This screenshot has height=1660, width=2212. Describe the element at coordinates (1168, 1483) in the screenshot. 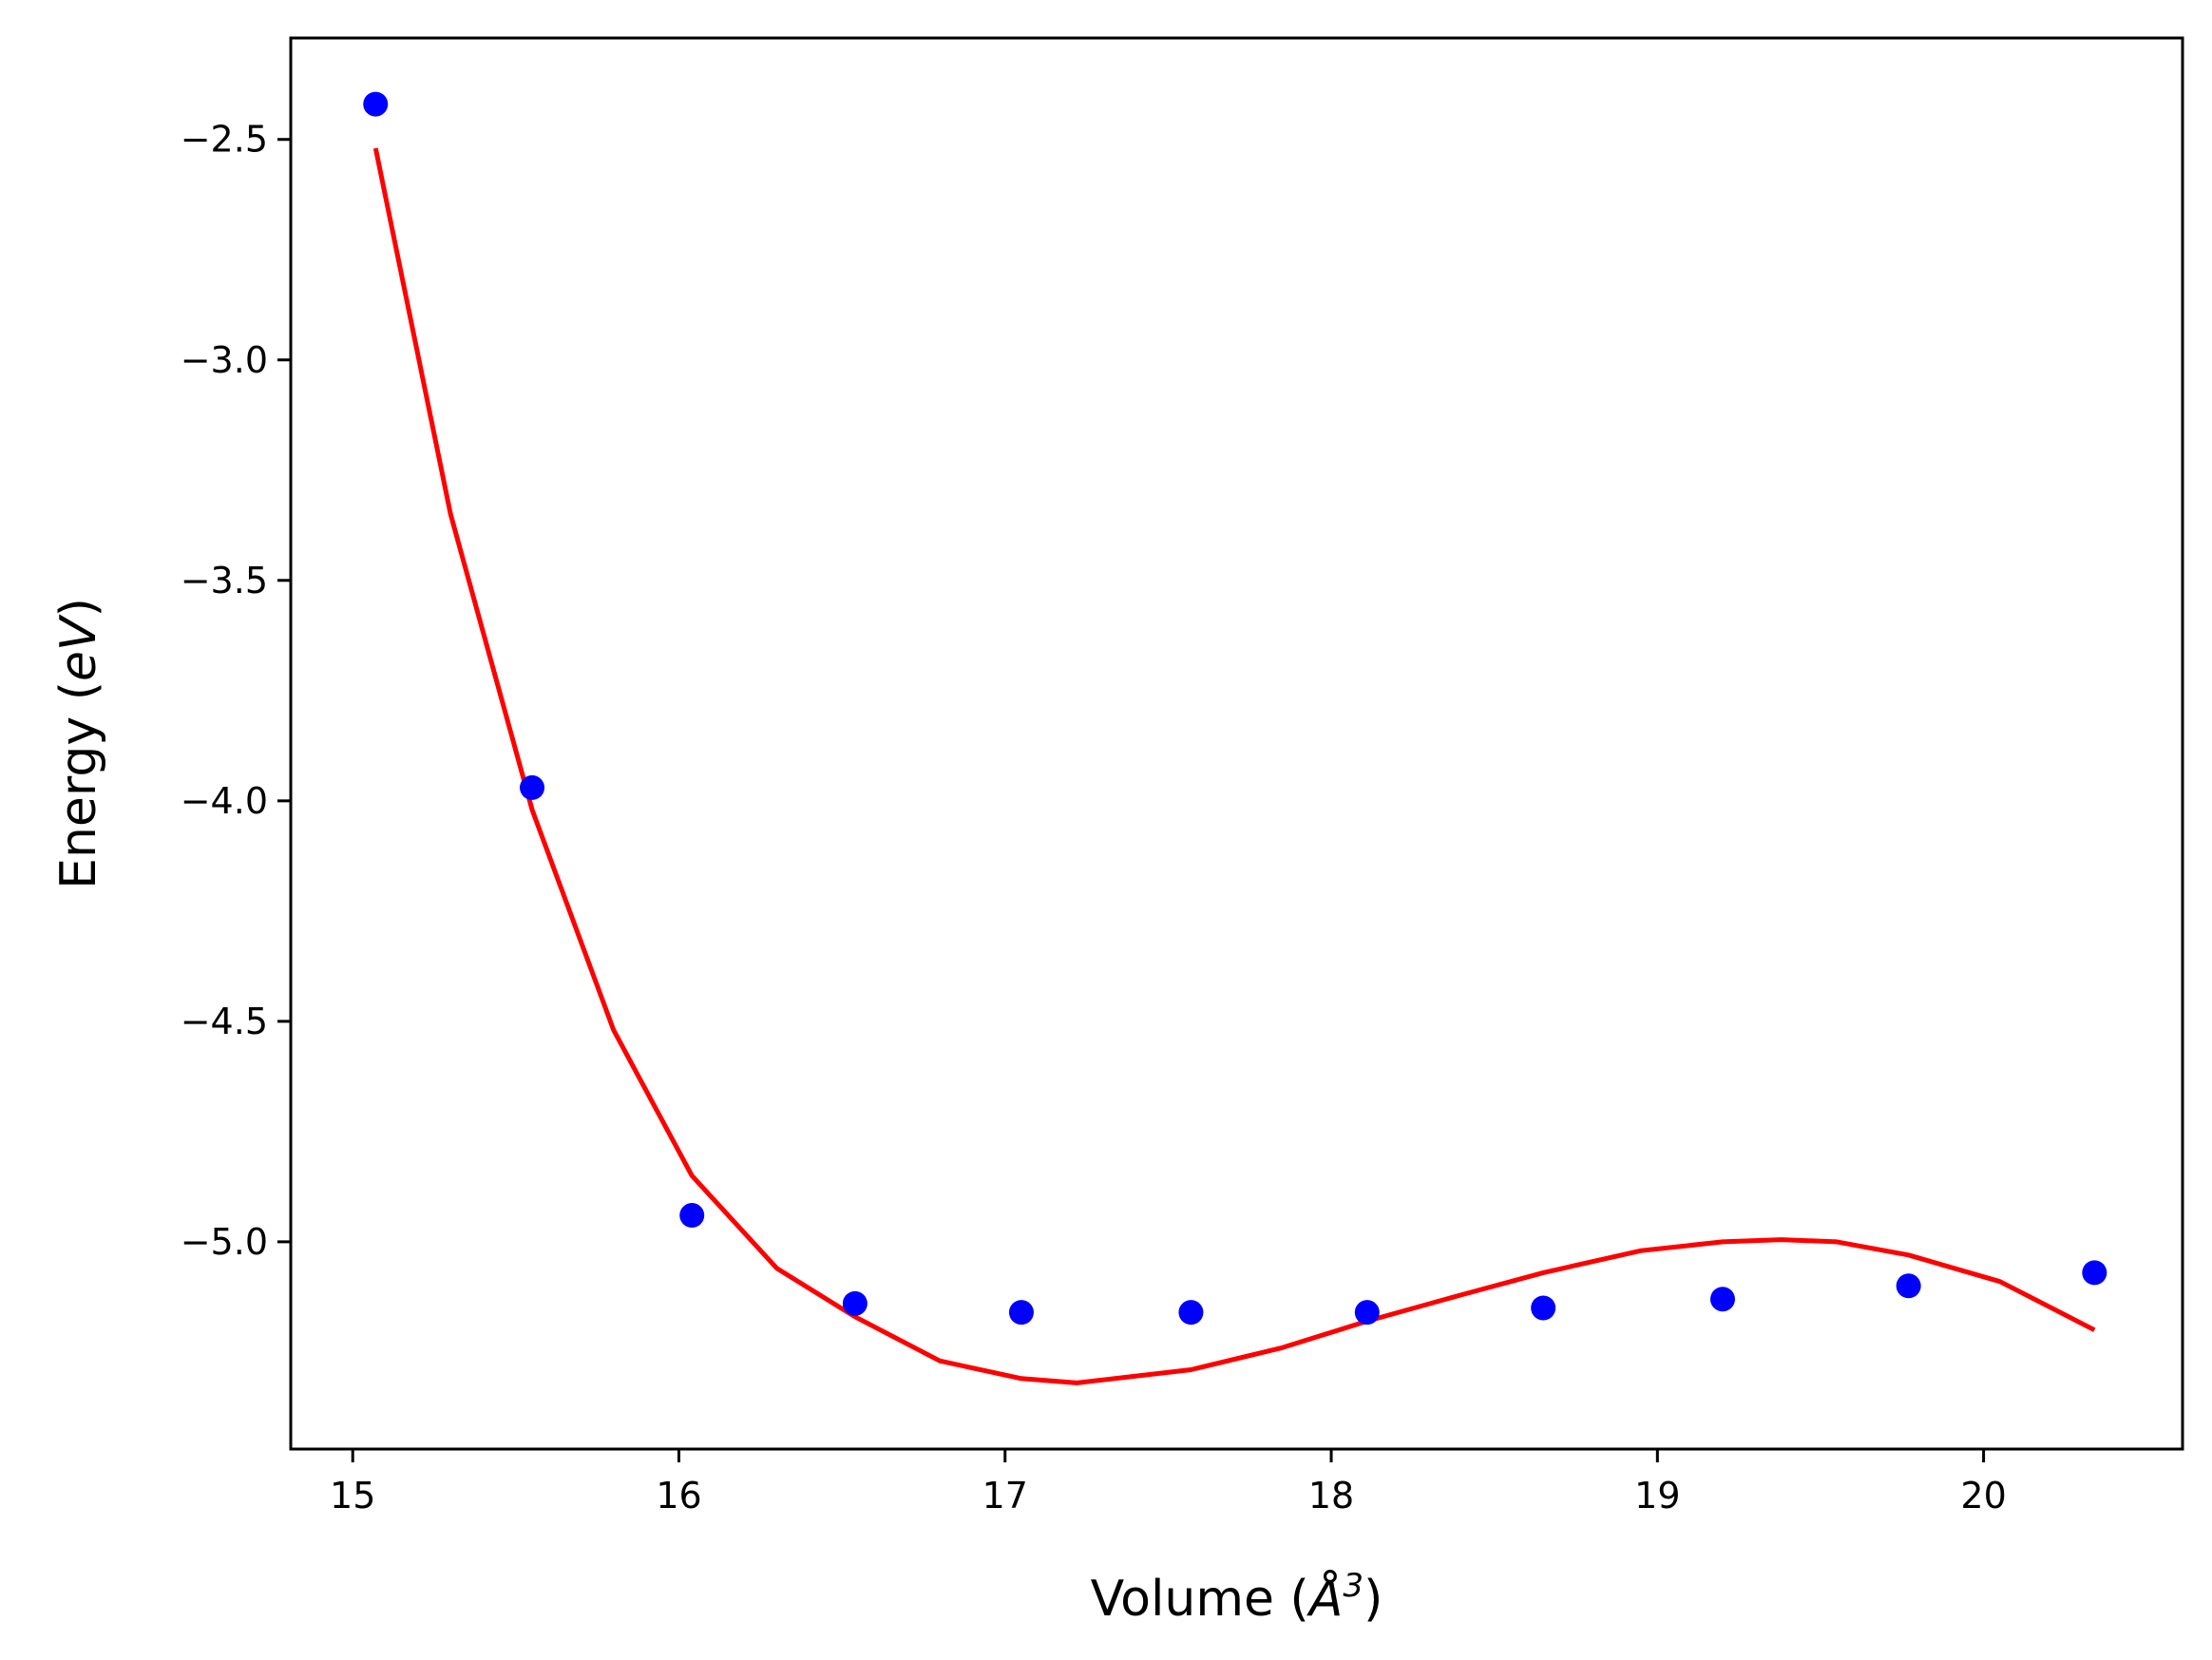

I see `x-axis-ticks: 15 16 17 18 19 20` at that location.